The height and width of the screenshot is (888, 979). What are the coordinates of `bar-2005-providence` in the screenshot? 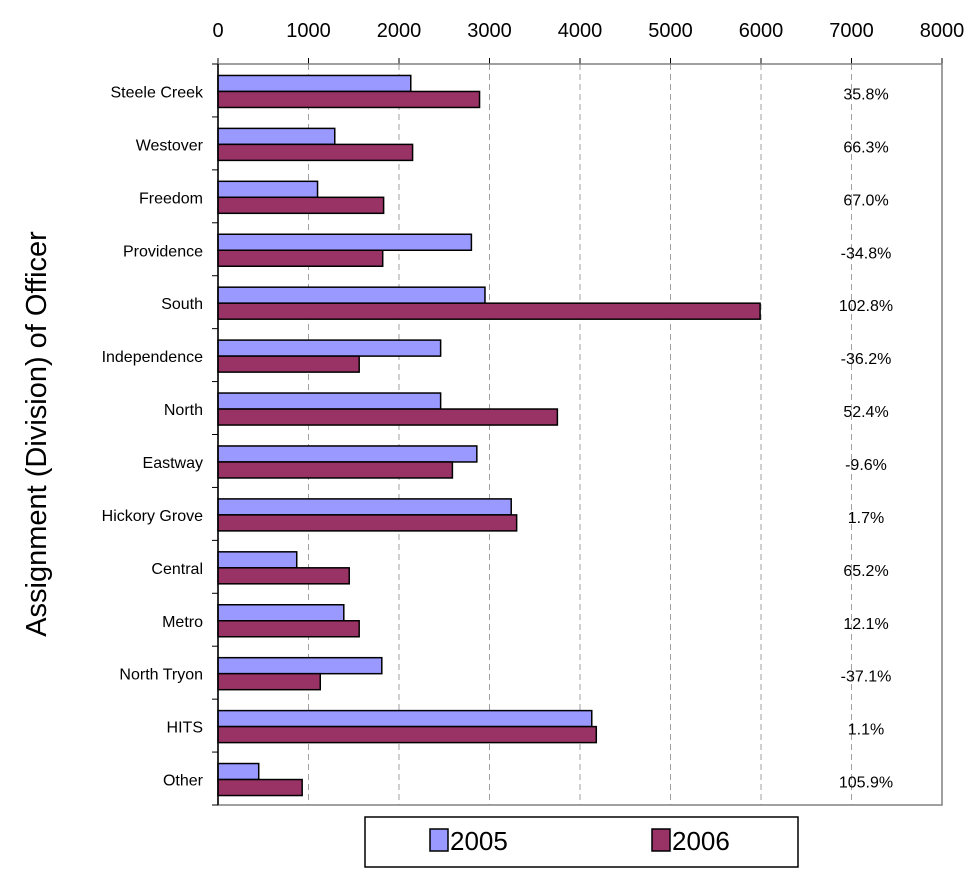 It's located at (345, 242).